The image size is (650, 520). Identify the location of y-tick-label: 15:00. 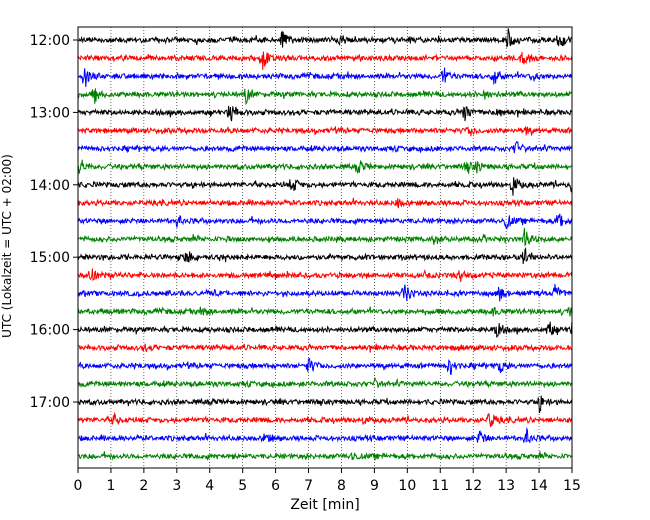
(50, 258).